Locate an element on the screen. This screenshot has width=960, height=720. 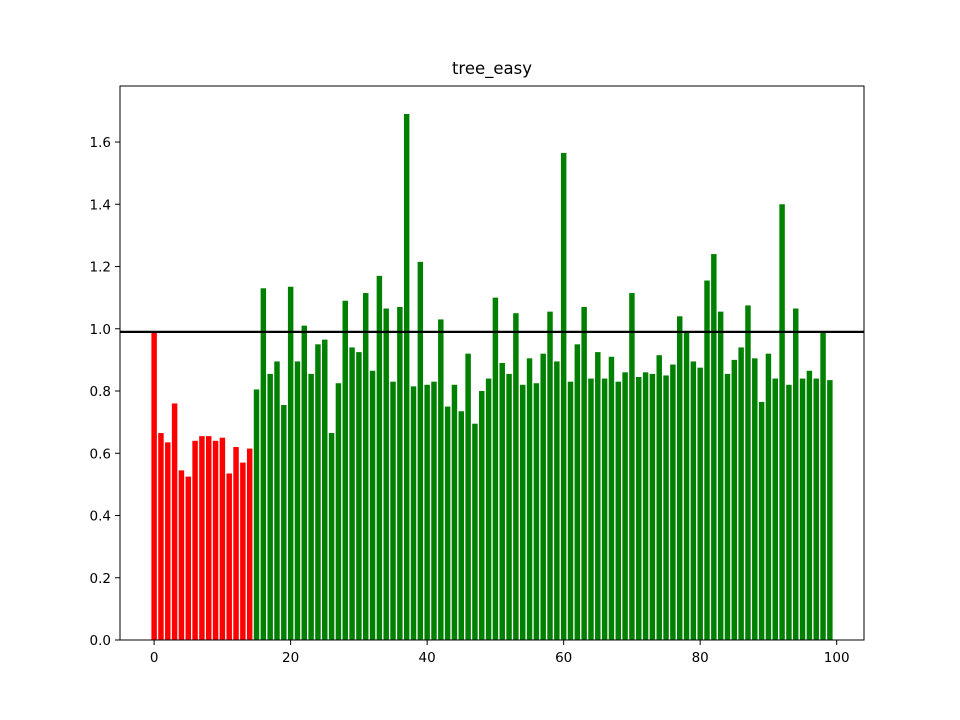
y-tick-label: 1.4 is located at coordinates (100, 205).